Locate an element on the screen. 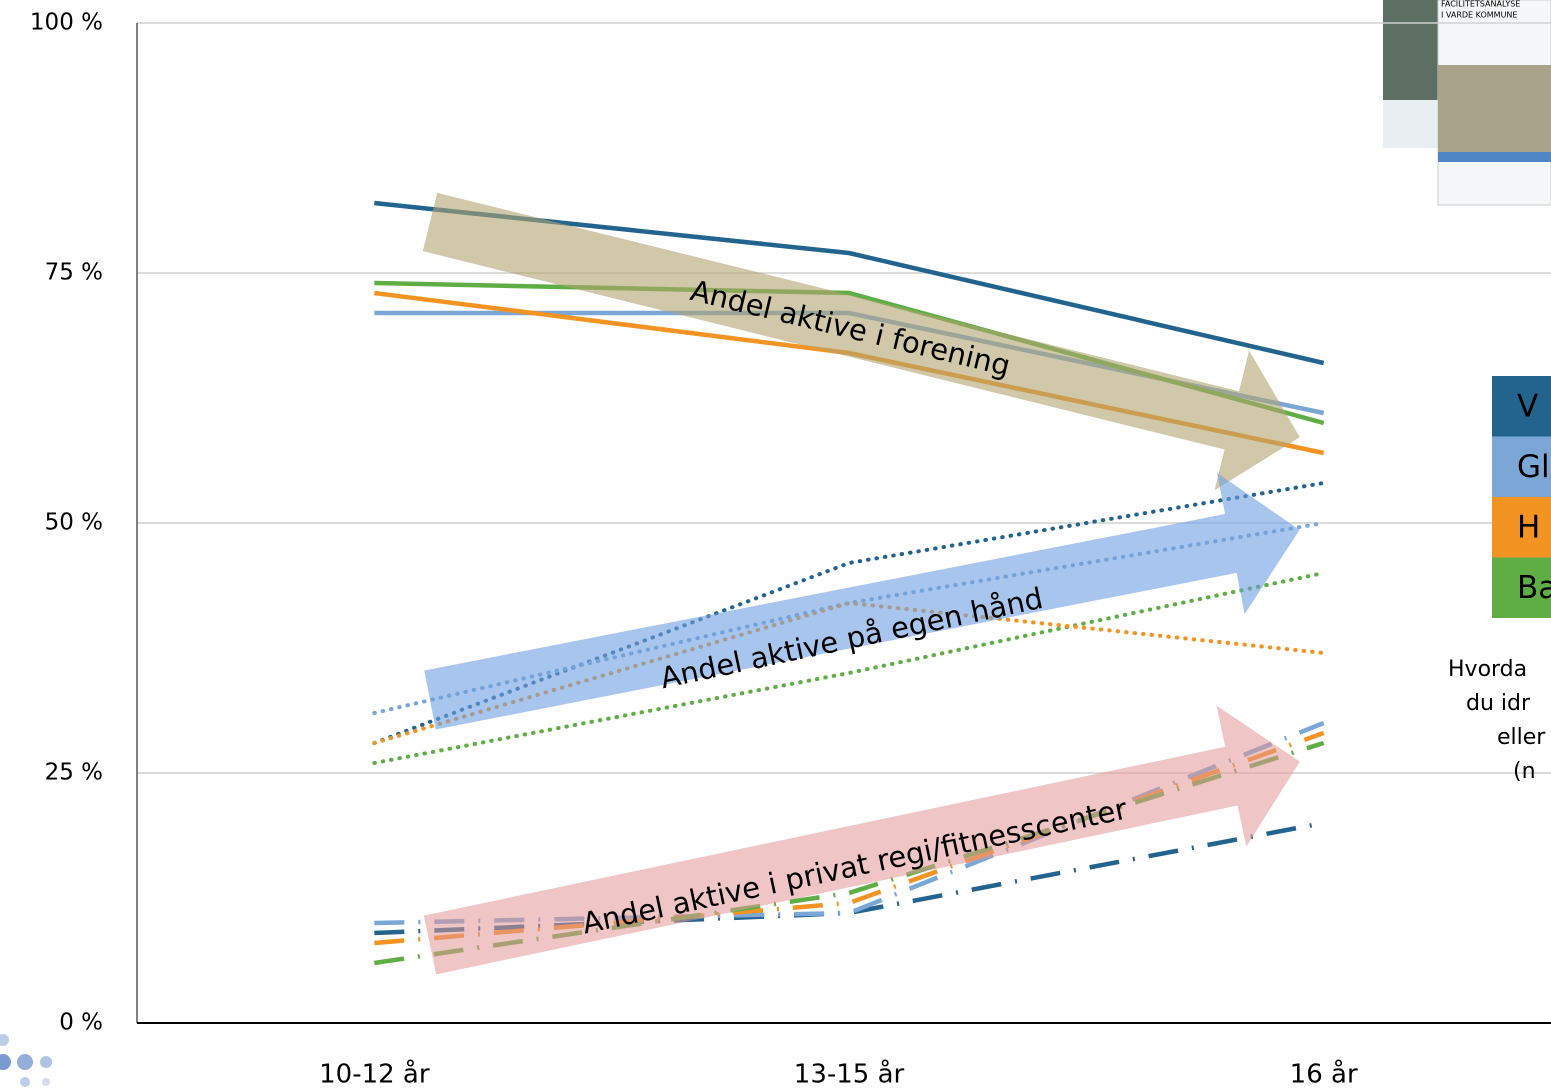 Image resolution: width=1551 pixels, height=1089 pixels. note-line: (n is located at coordinates (1524, 771).